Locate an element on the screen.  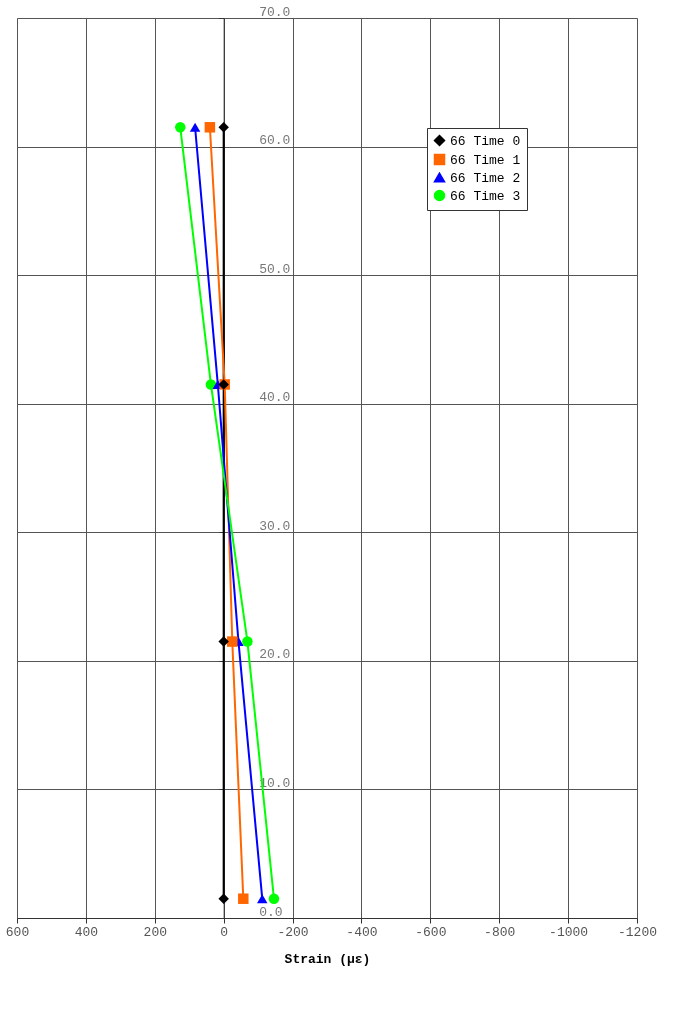
x-axis-title: Strain (με) is located at coordinates (327, 959).